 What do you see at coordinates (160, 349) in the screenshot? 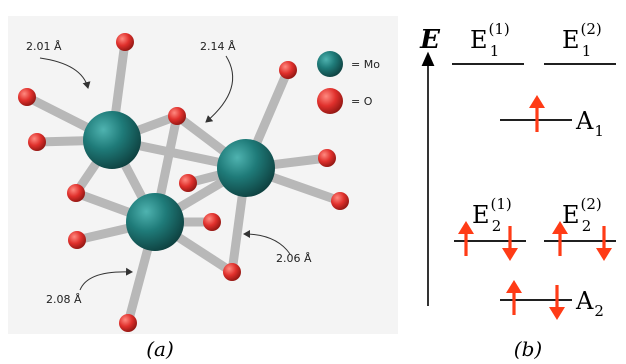
I see `panel-a-caption: (a)` at bounding box center [160, 349].